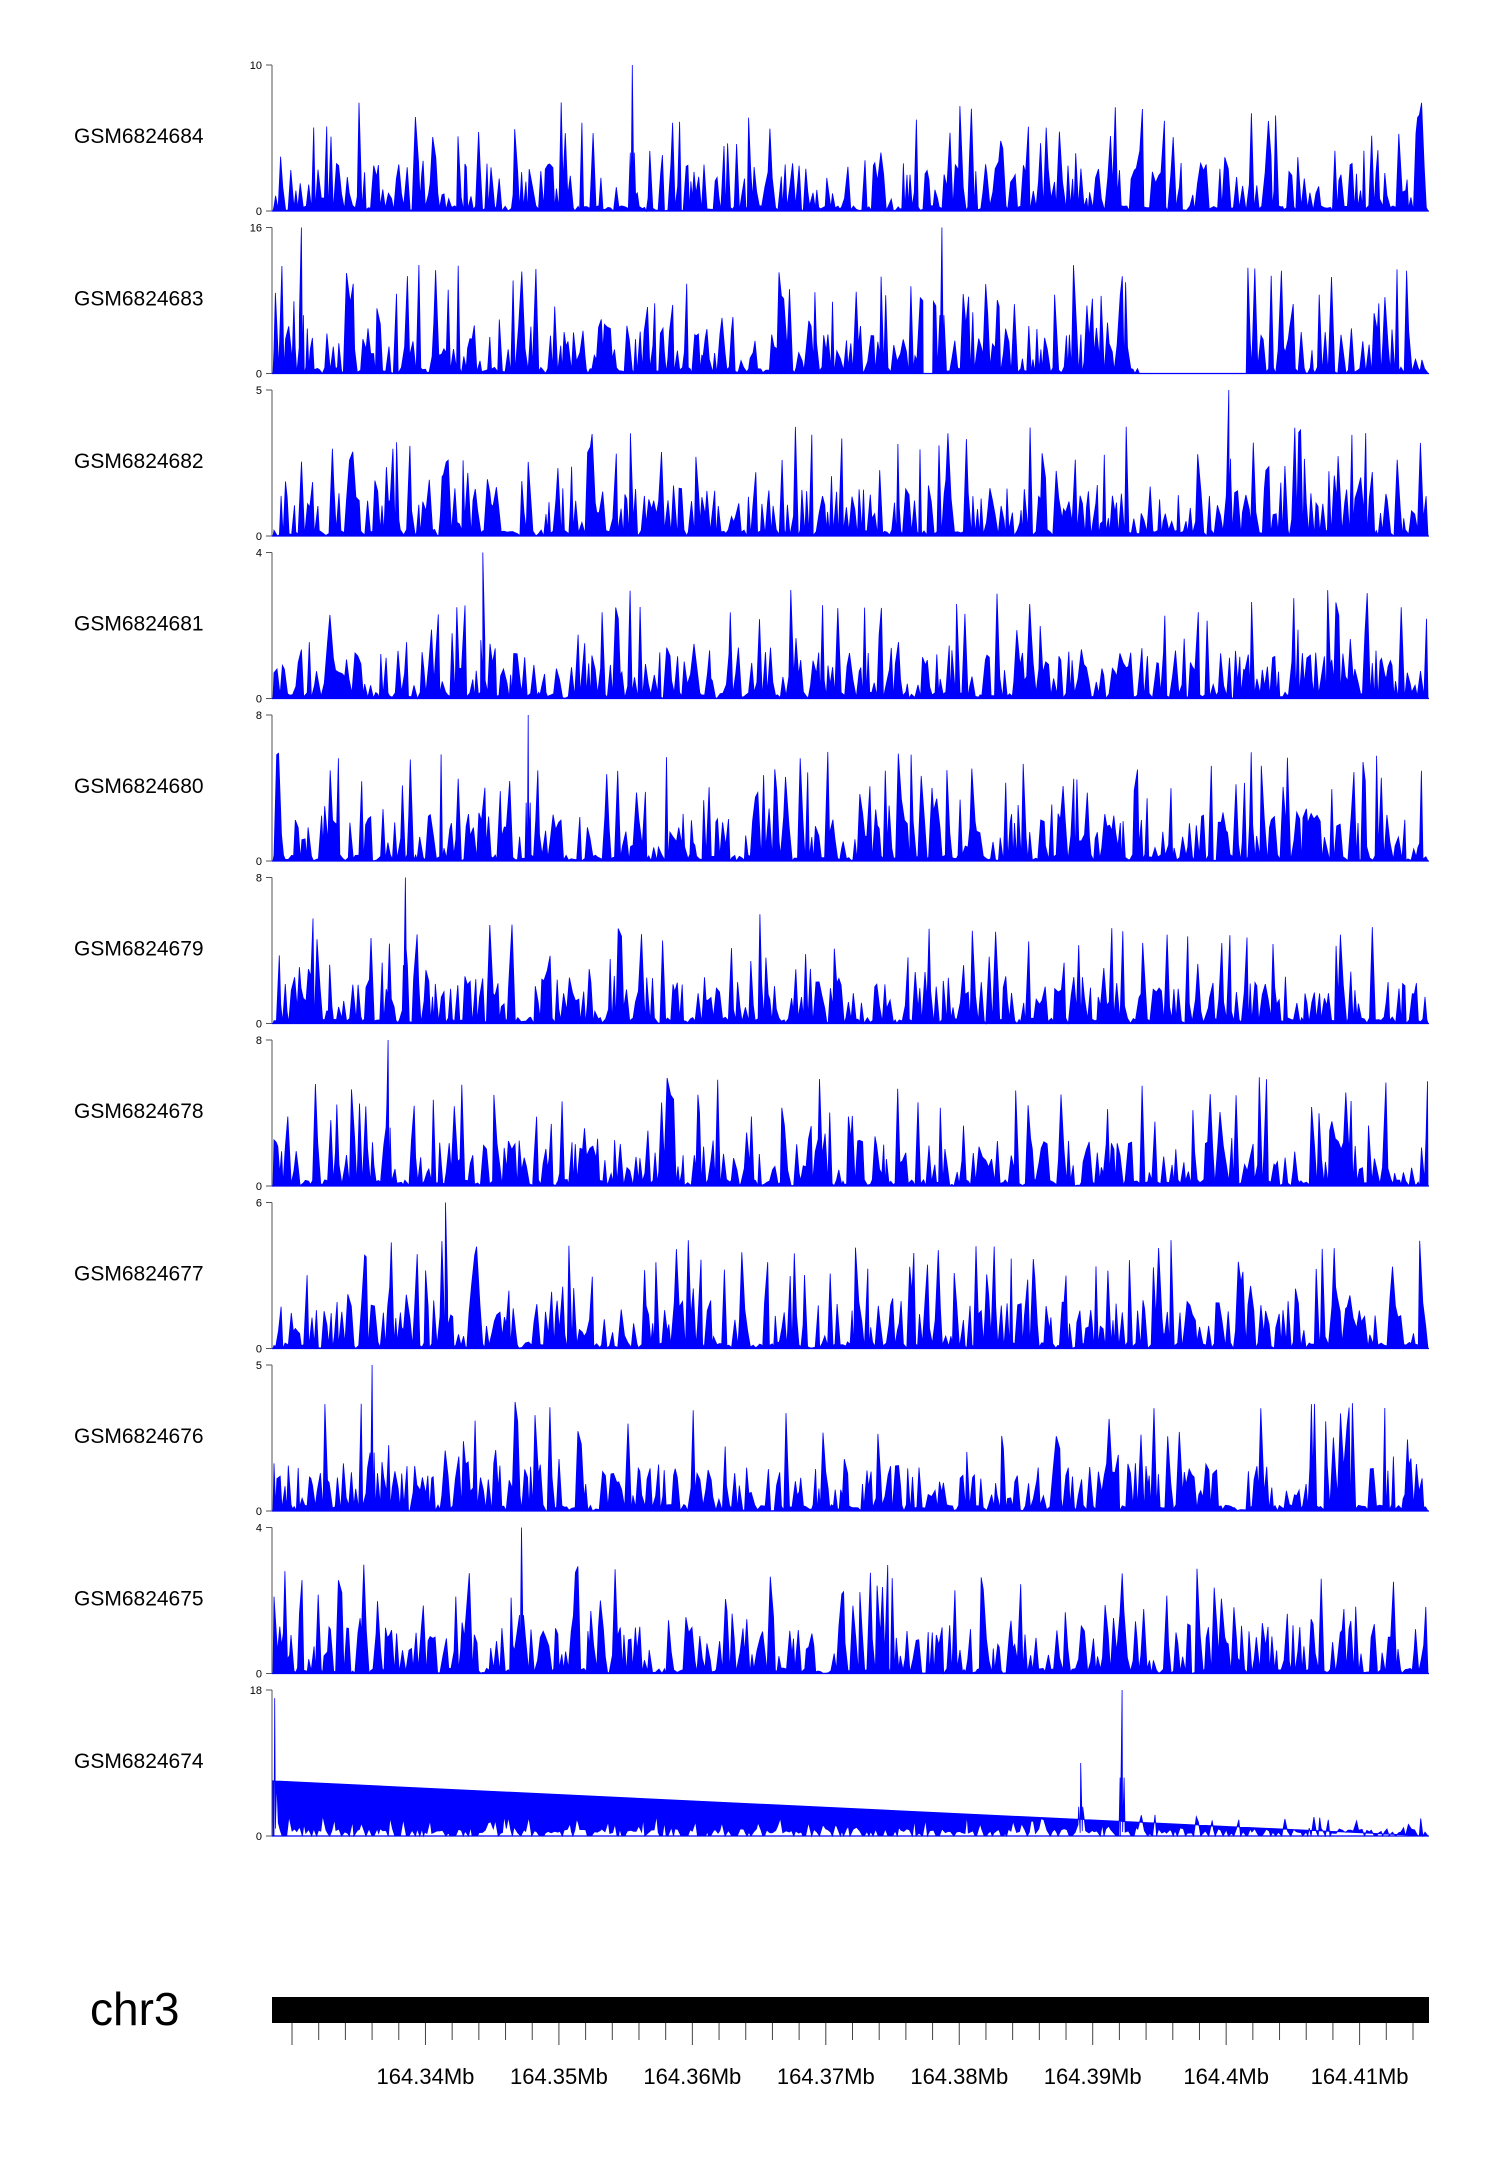 The height and width of the screenshot is (2170, 1500). I want to click on track-label: GSM6824677, so click(139, 1274).